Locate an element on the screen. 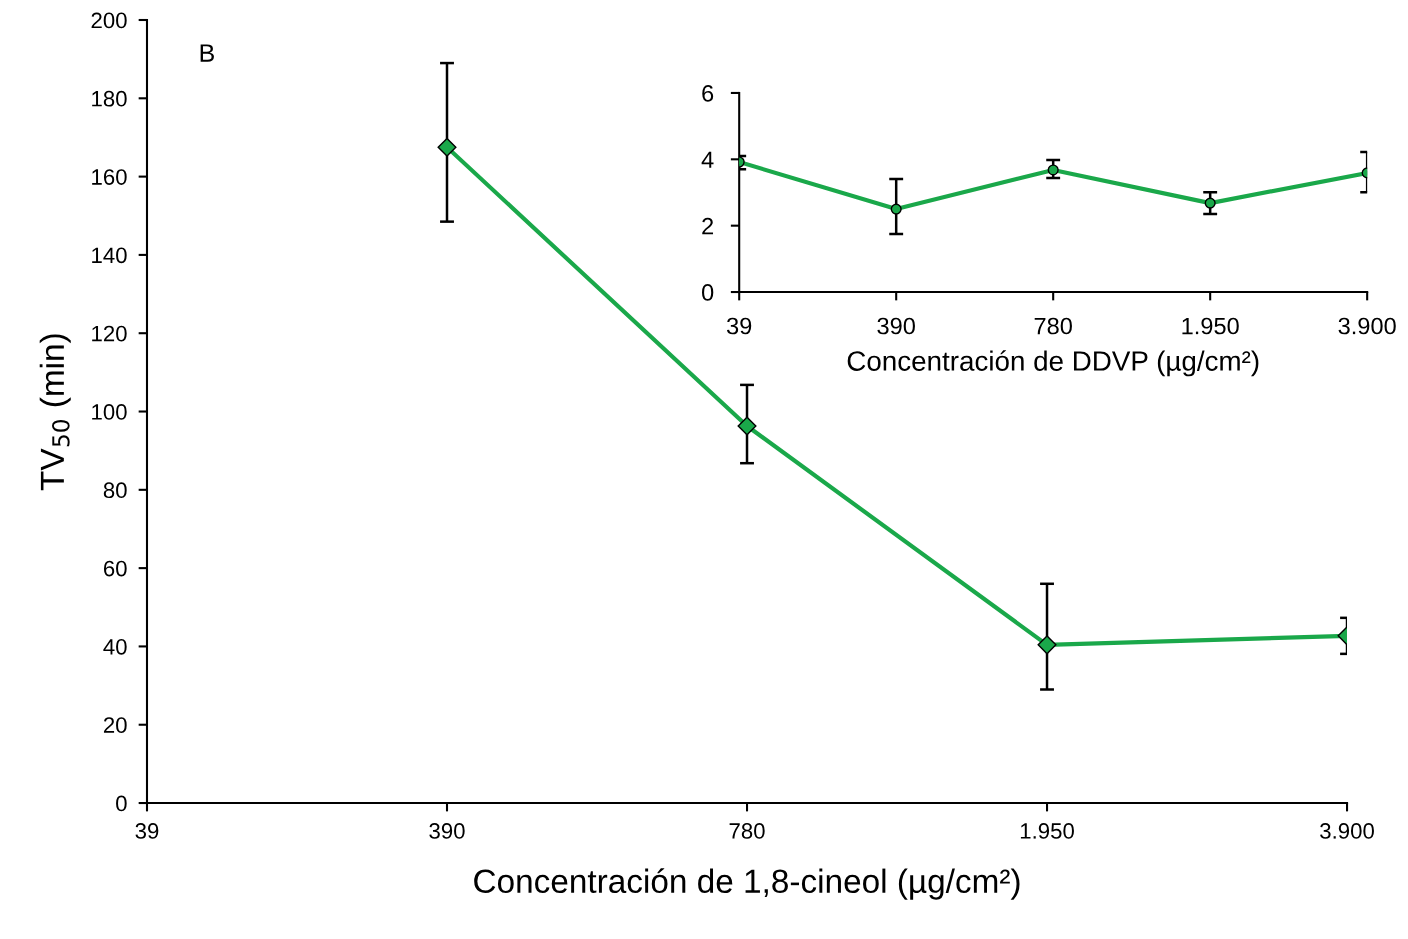  x-axis-title: Concentración de 1,8-cineol (µg/cm²) is located at coordinates (747, 884).